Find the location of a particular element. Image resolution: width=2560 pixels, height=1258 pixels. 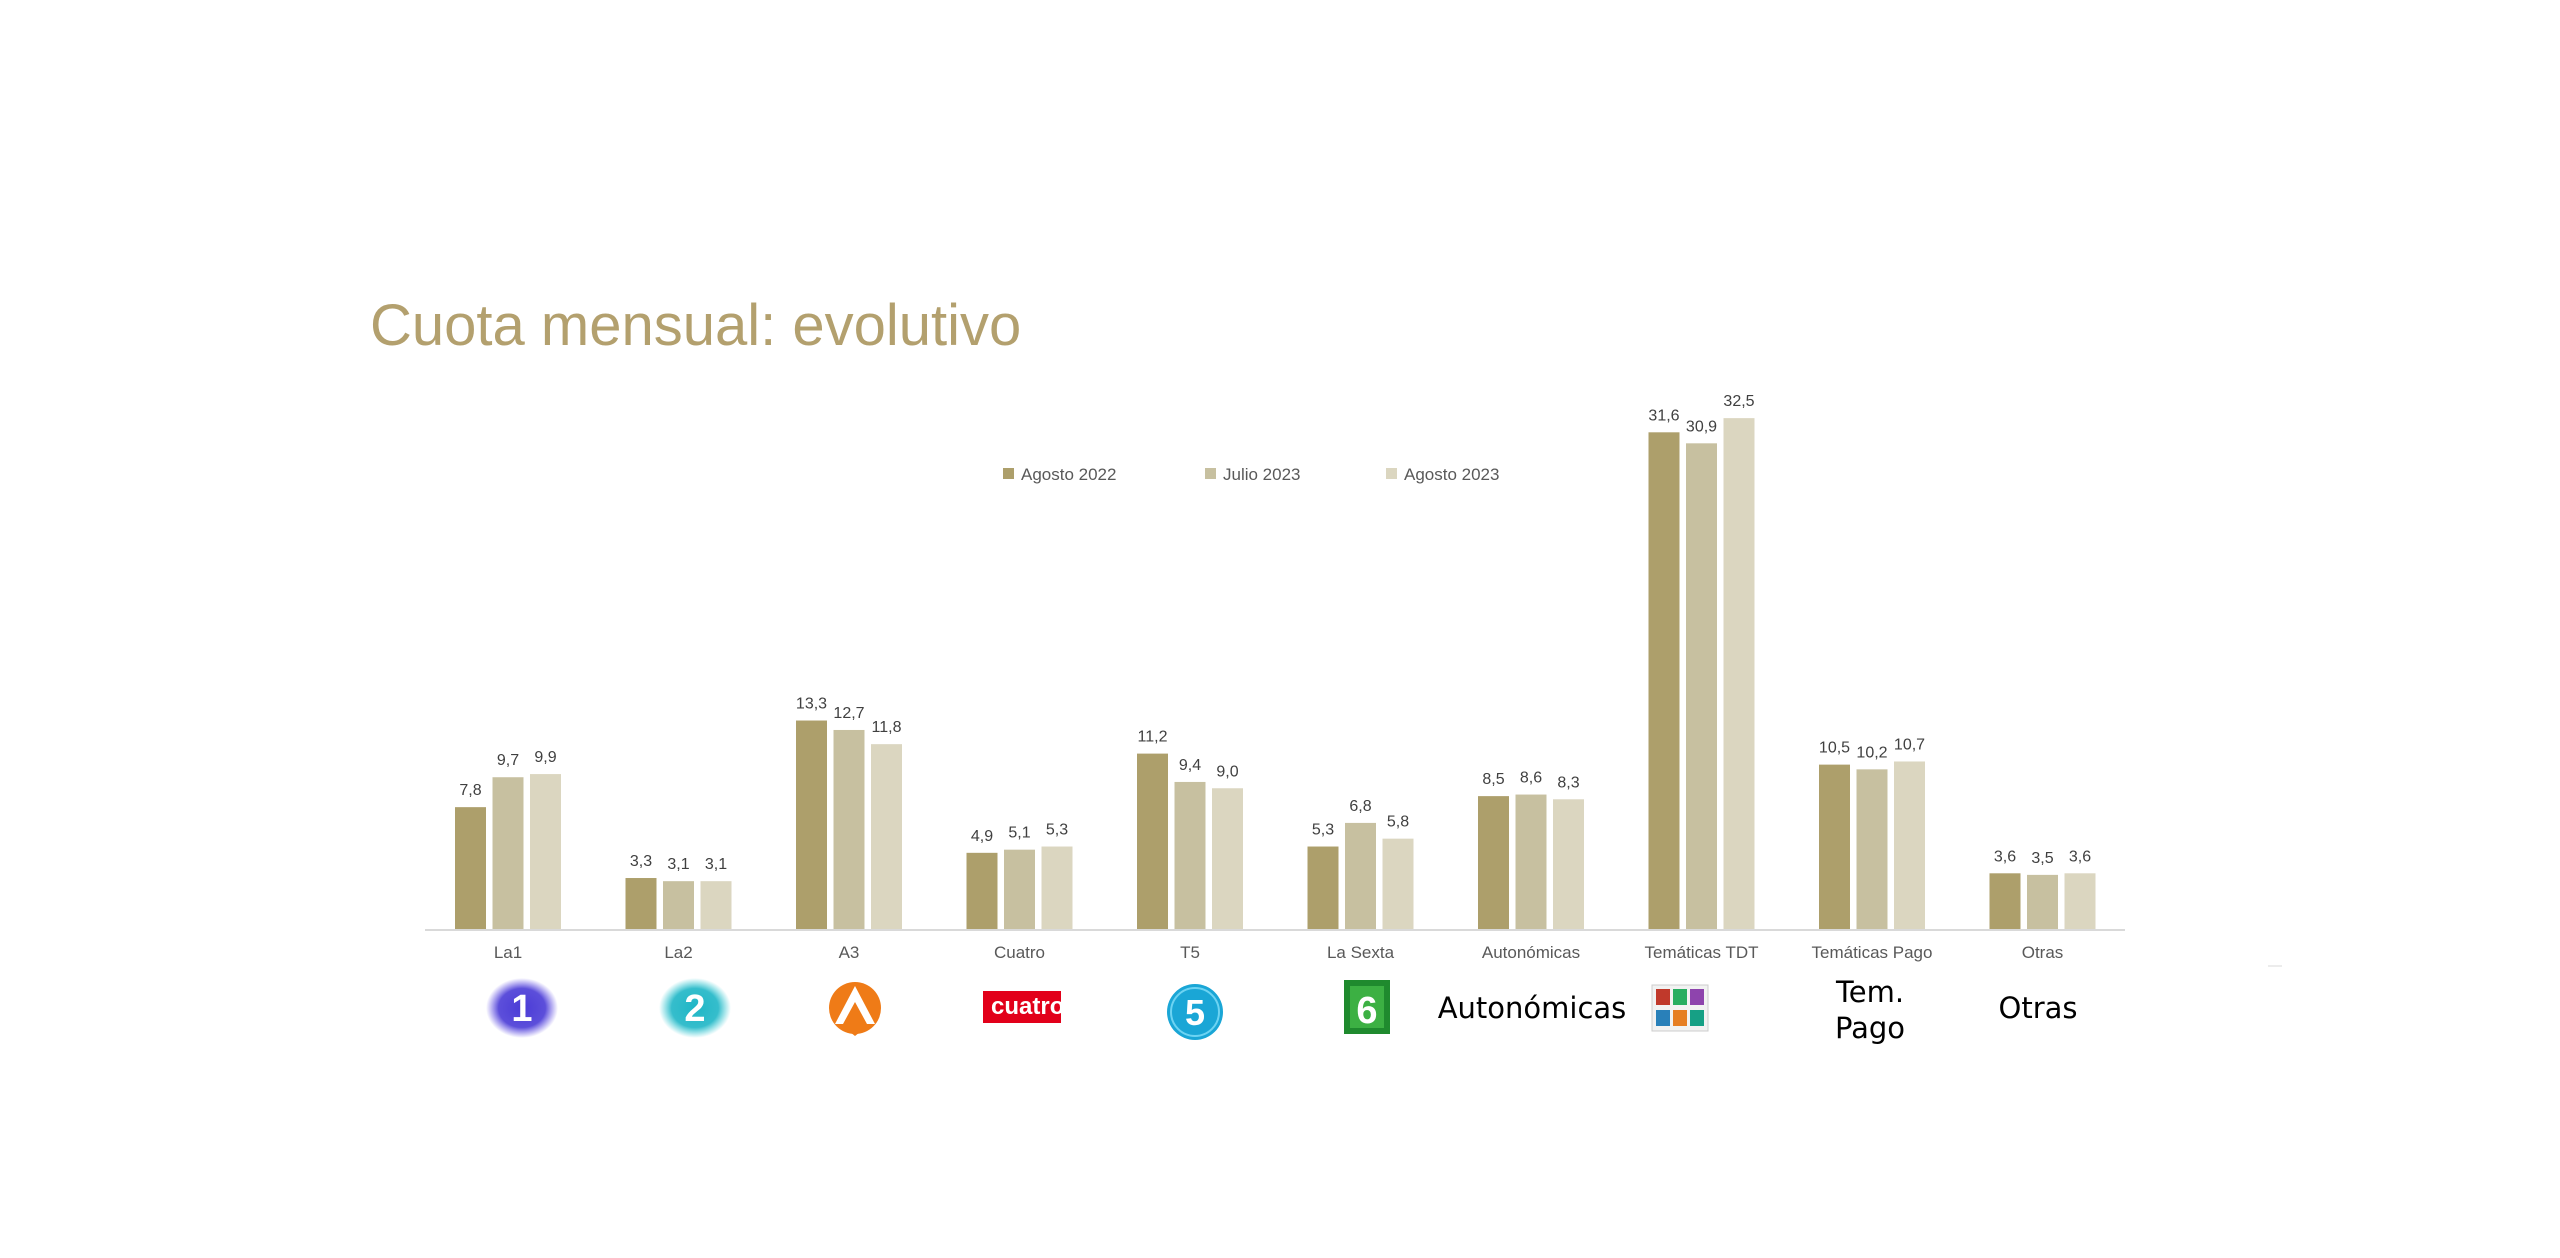

data-label: 10,5 is located at coordinates (1834, 748).